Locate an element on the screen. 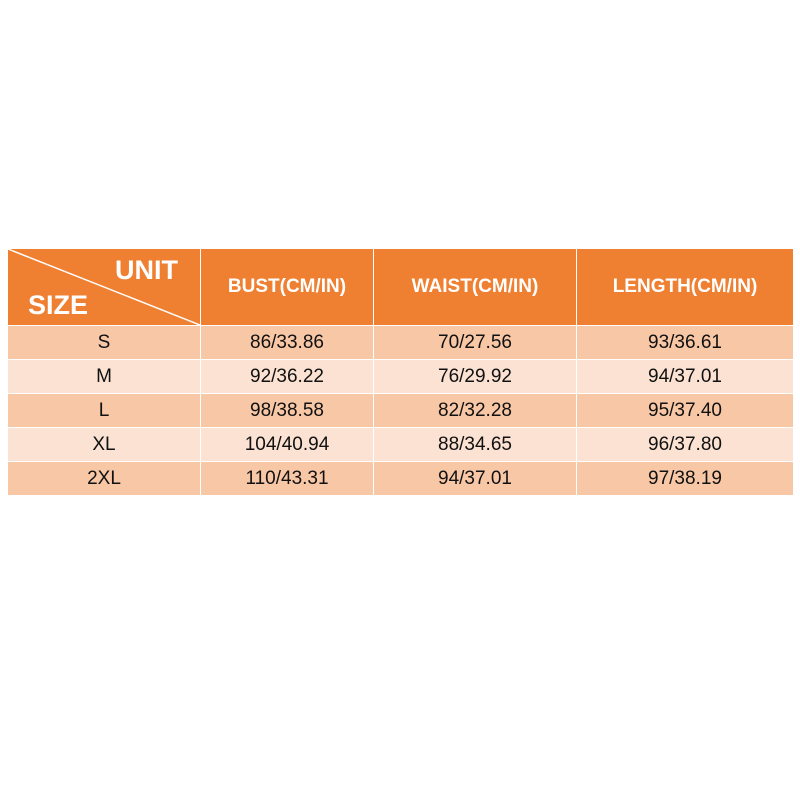  column-header-length: LENGTH(CM/IN) is located at coordinates (685, 287).